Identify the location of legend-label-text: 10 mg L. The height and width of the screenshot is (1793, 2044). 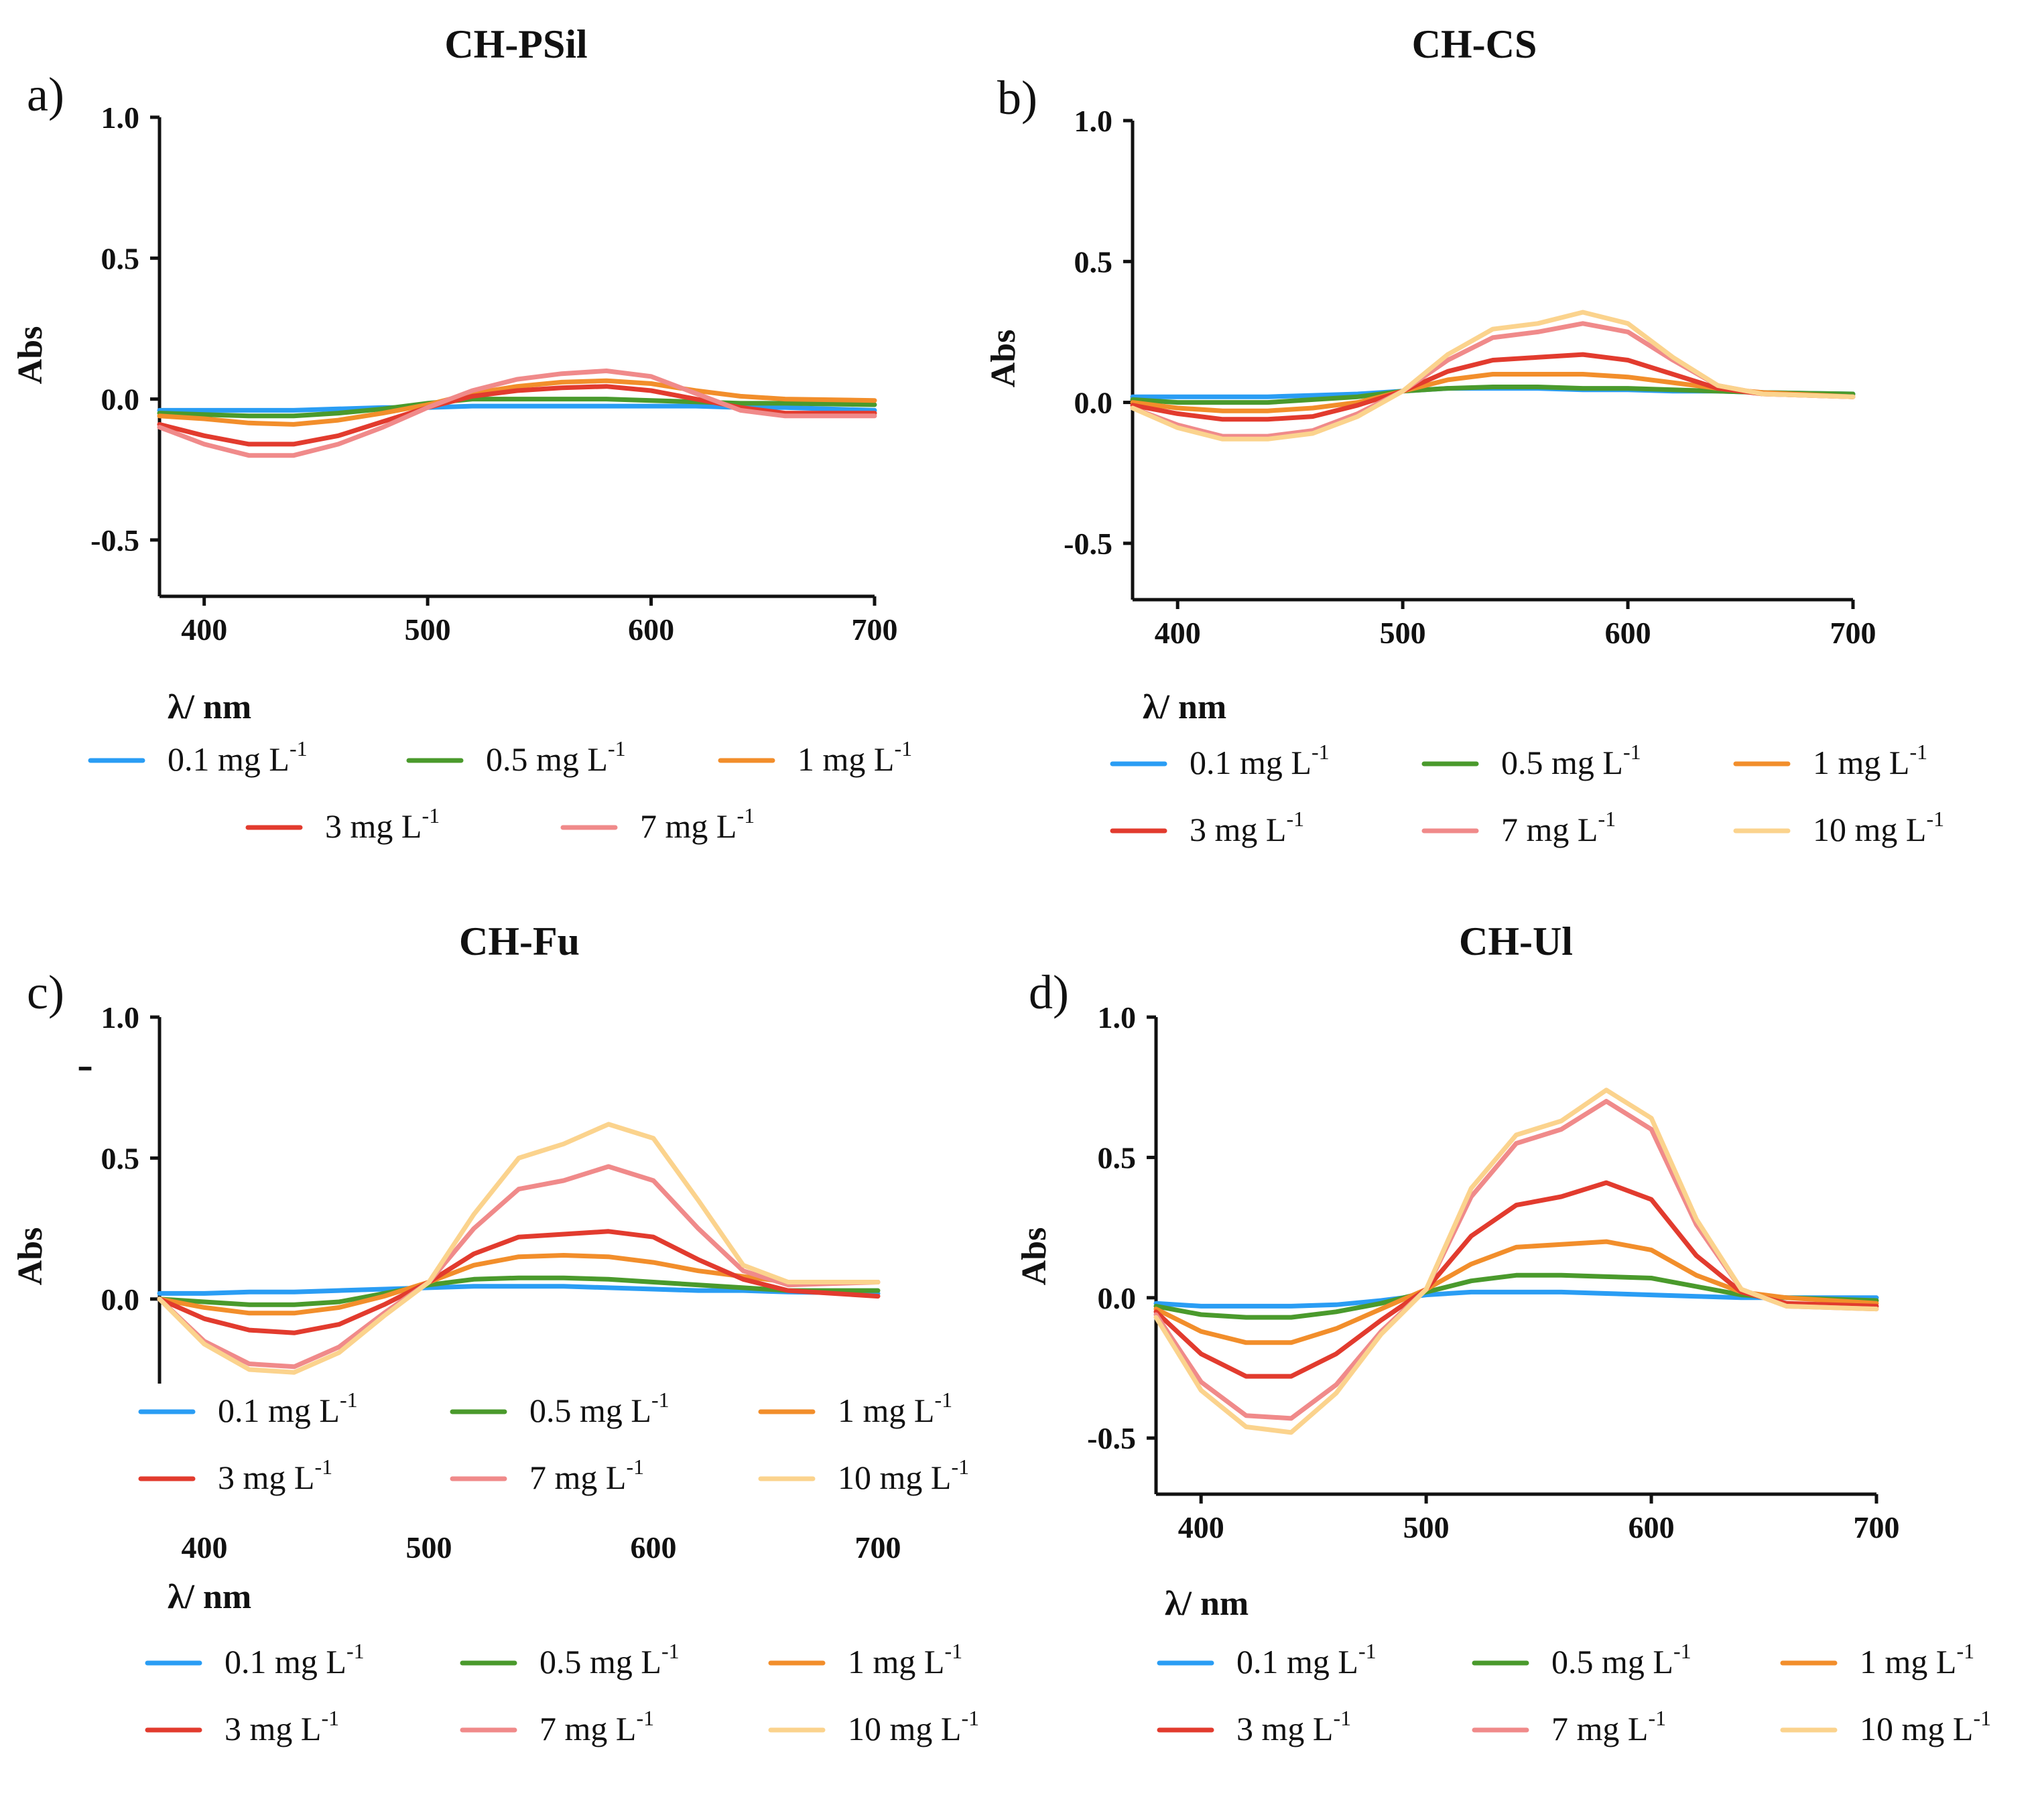
(1916, 1729).